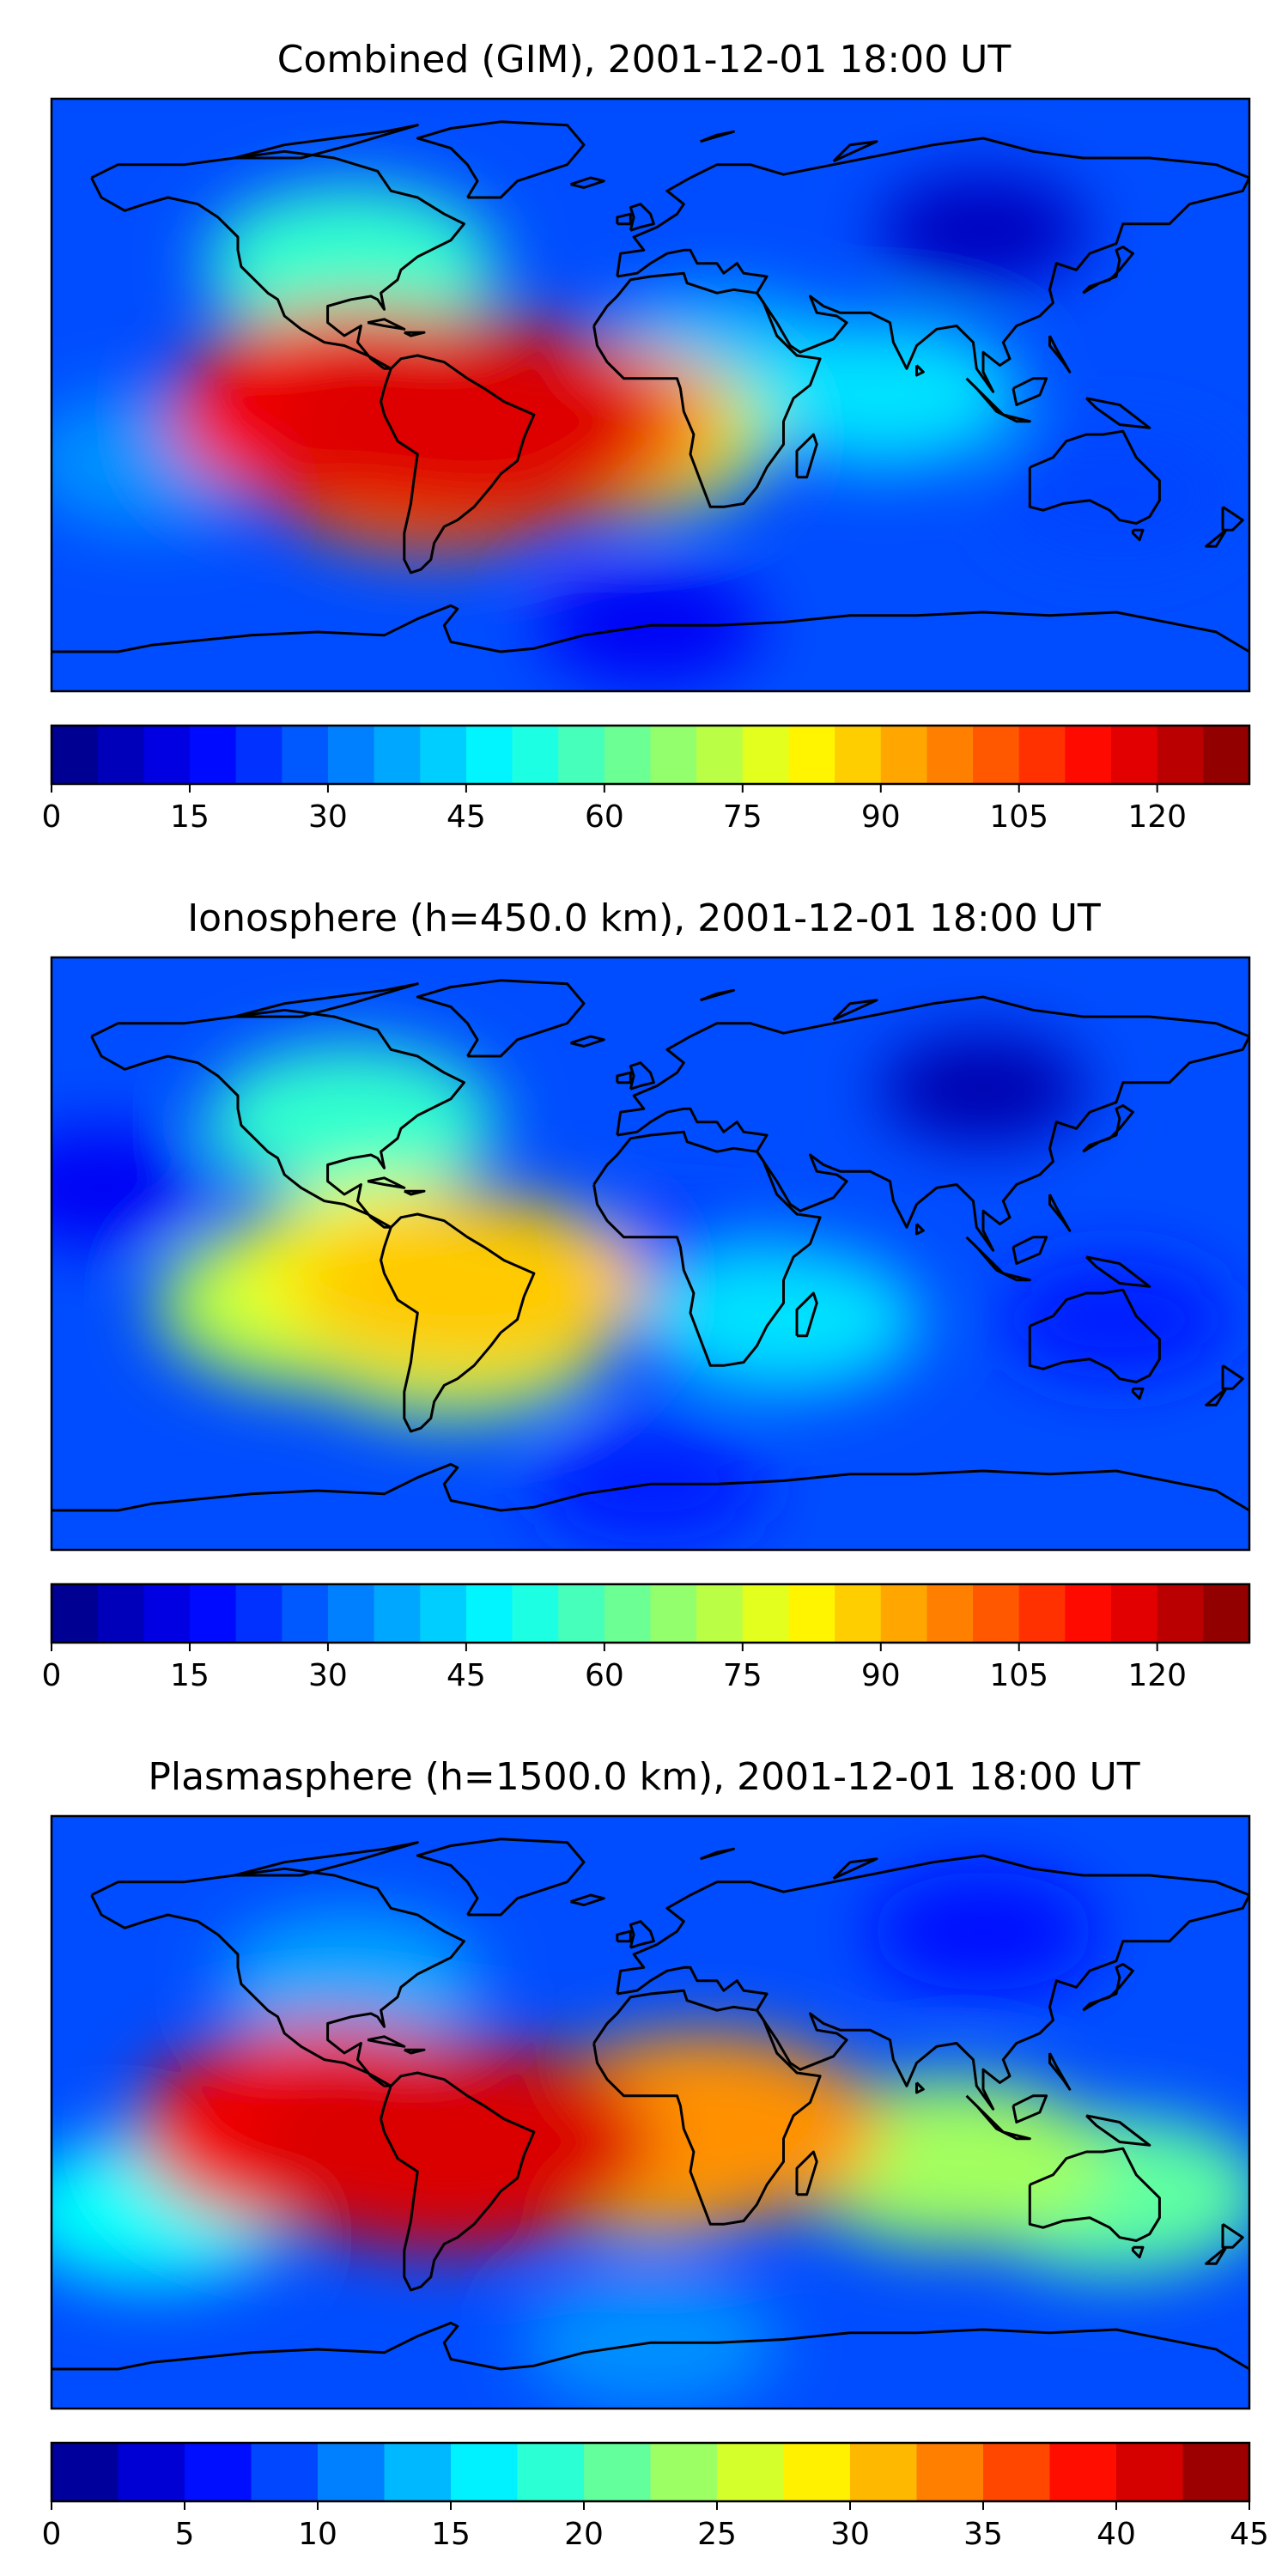 This screenshot has height=2576, width=1288. I want to click on colorbar-tick-label: 20, so click(584, 2535).